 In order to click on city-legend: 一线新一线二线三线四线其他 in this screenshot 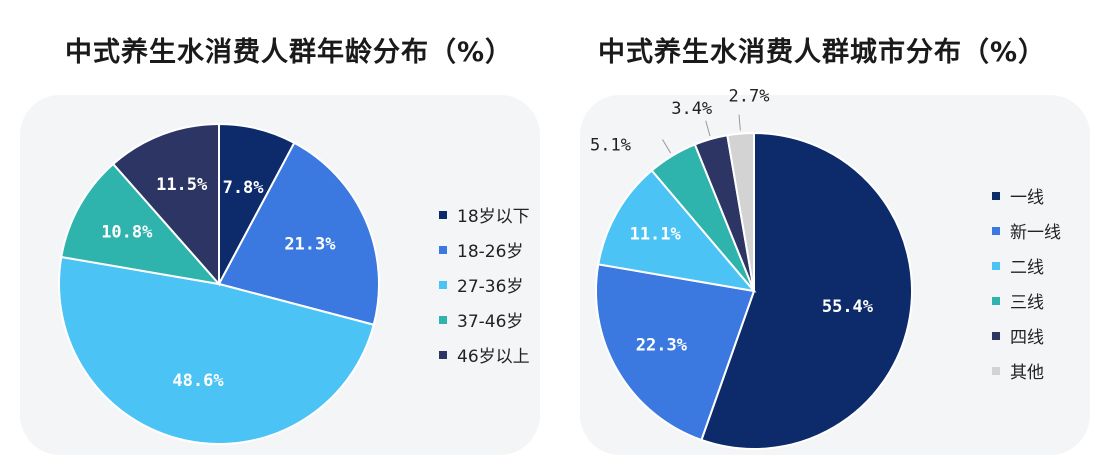, I will do `click(1026, 283)`.